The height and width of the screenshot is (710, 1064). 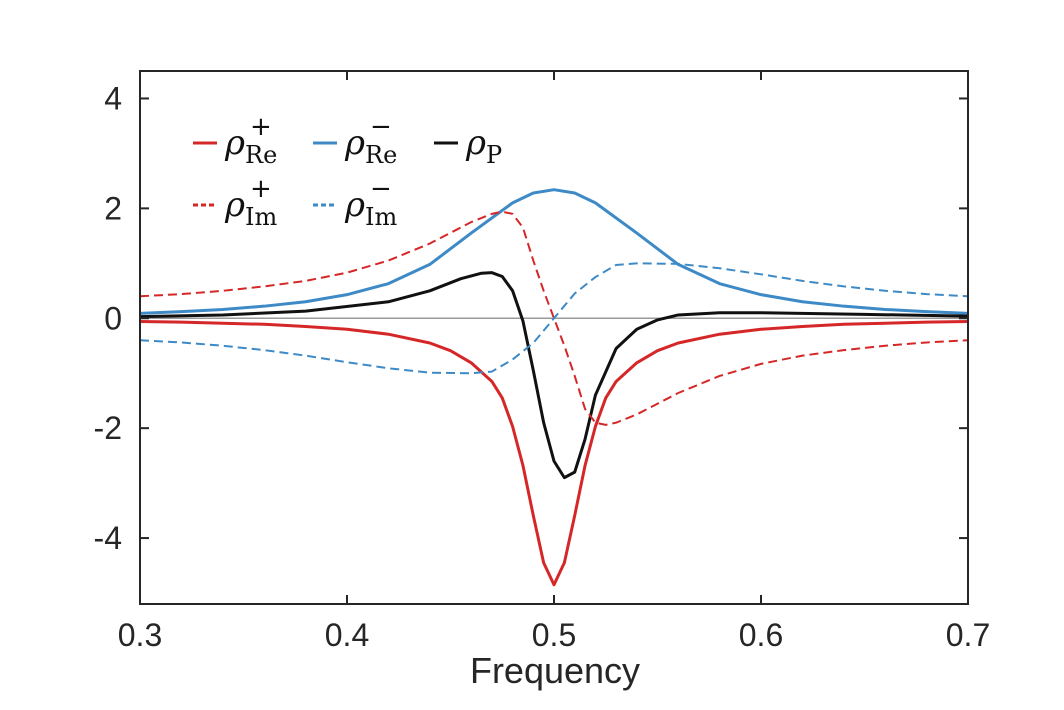 What do you see at coordinates (494, 155) in the screenshot?
I see `legend-subscript: P` at bounding box center [494, 155].